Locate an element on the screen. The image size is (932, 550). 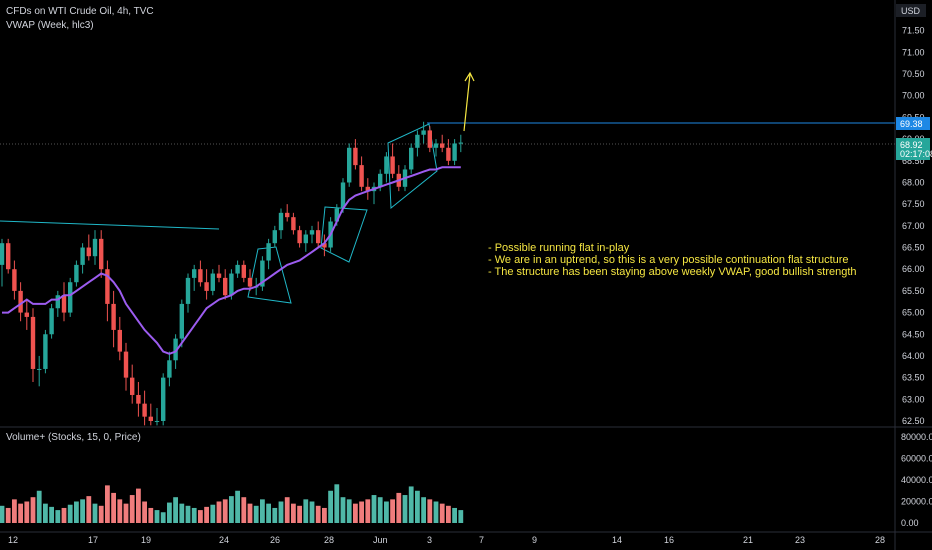
vwap-legend: VWAP (Week, hlc3) is located at coordinates (50, 25).